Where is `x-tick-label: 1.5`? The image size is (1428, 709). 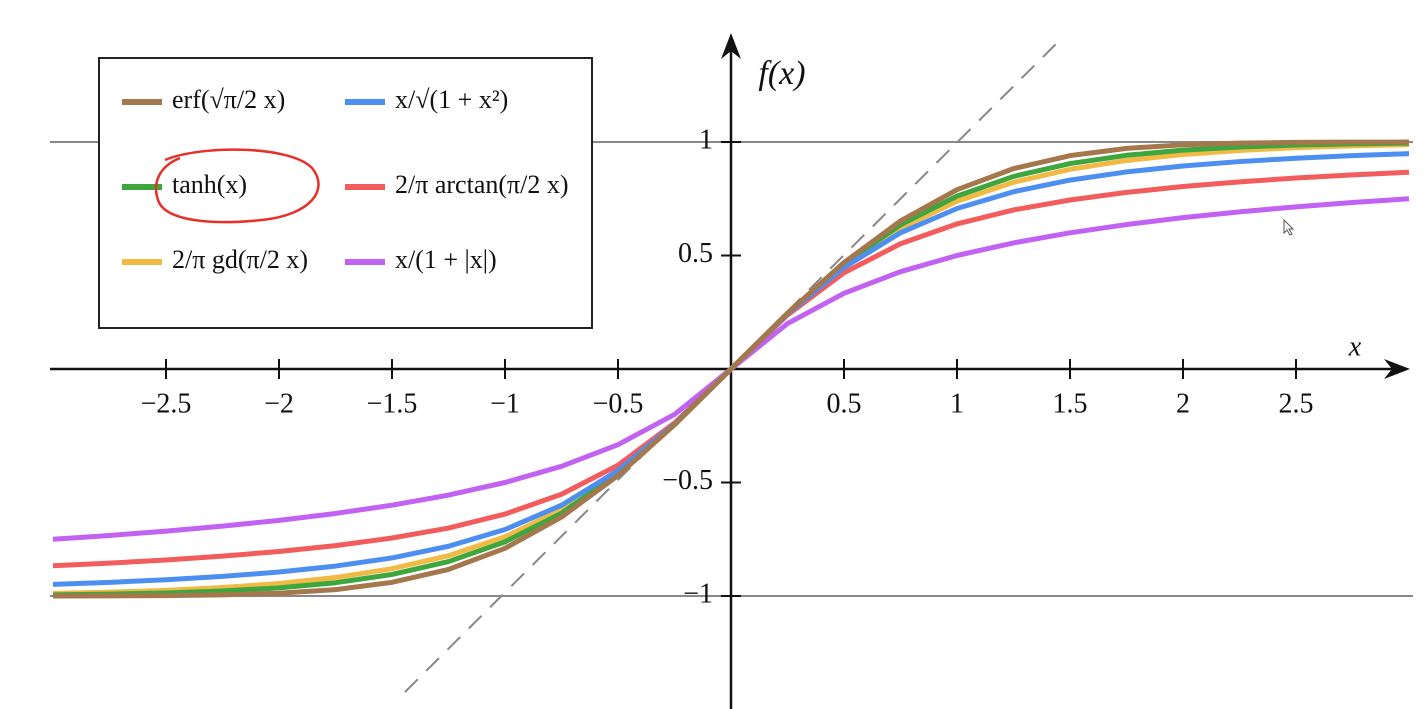
x-tick-label: 1.5 is located at coordinates (1070, 403).